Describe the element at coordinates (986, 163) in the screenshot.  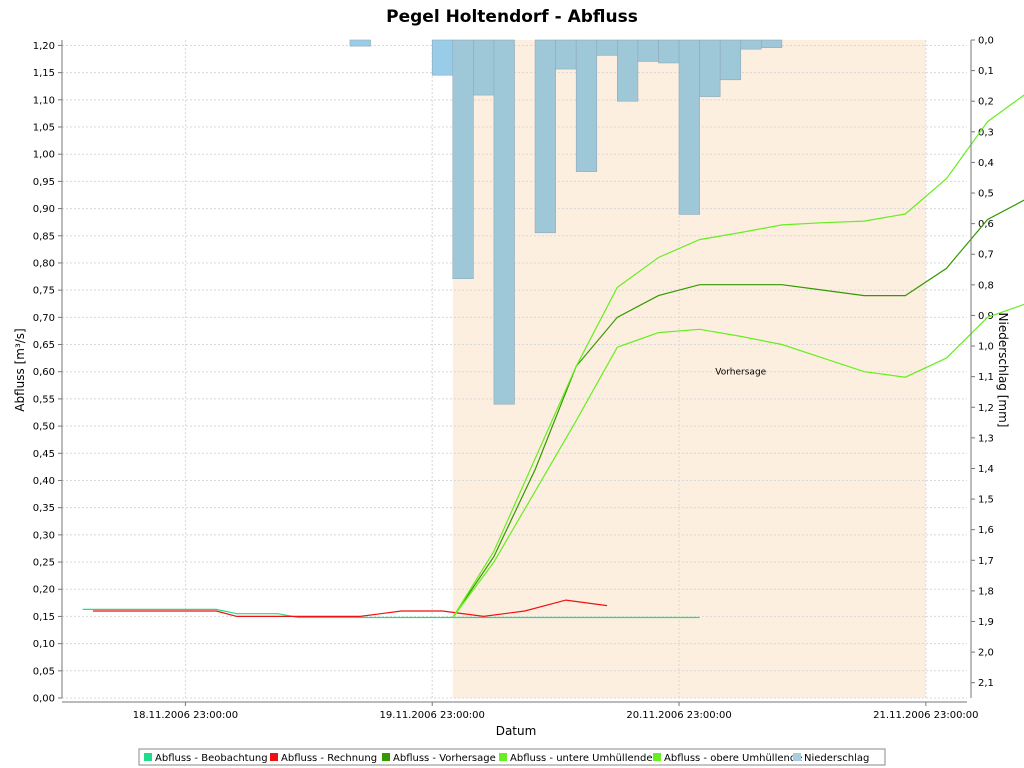
I see `y2-tick-label: 0,4` at that location.